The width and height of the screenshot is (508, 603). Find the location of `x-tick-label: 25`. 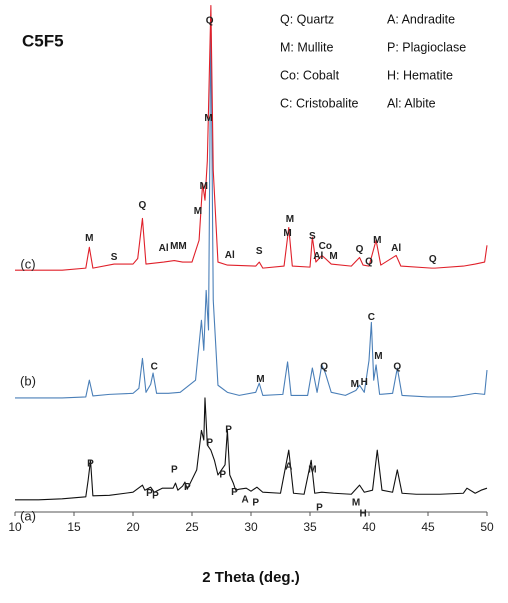

x-tick-label: 25 is located at coordinates (192, 527).